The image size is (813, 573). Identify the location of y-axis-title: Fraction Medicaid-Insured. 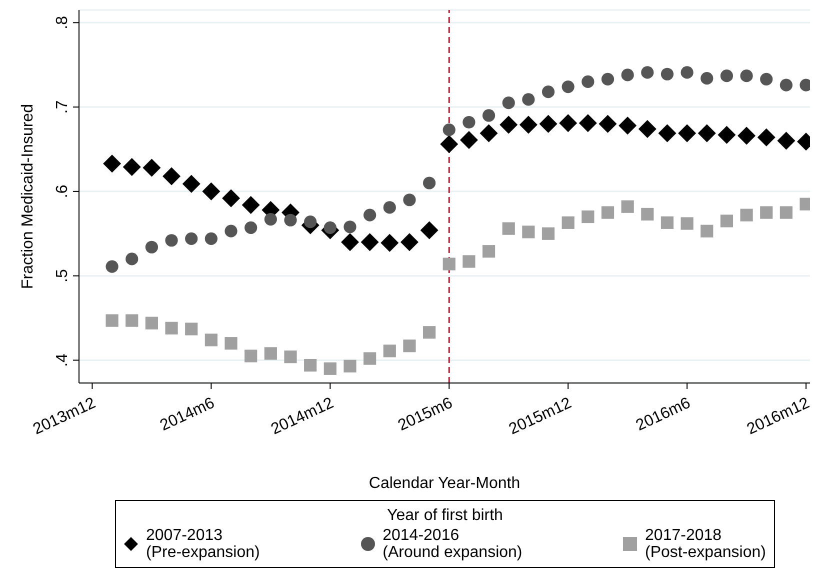
(28, 196).